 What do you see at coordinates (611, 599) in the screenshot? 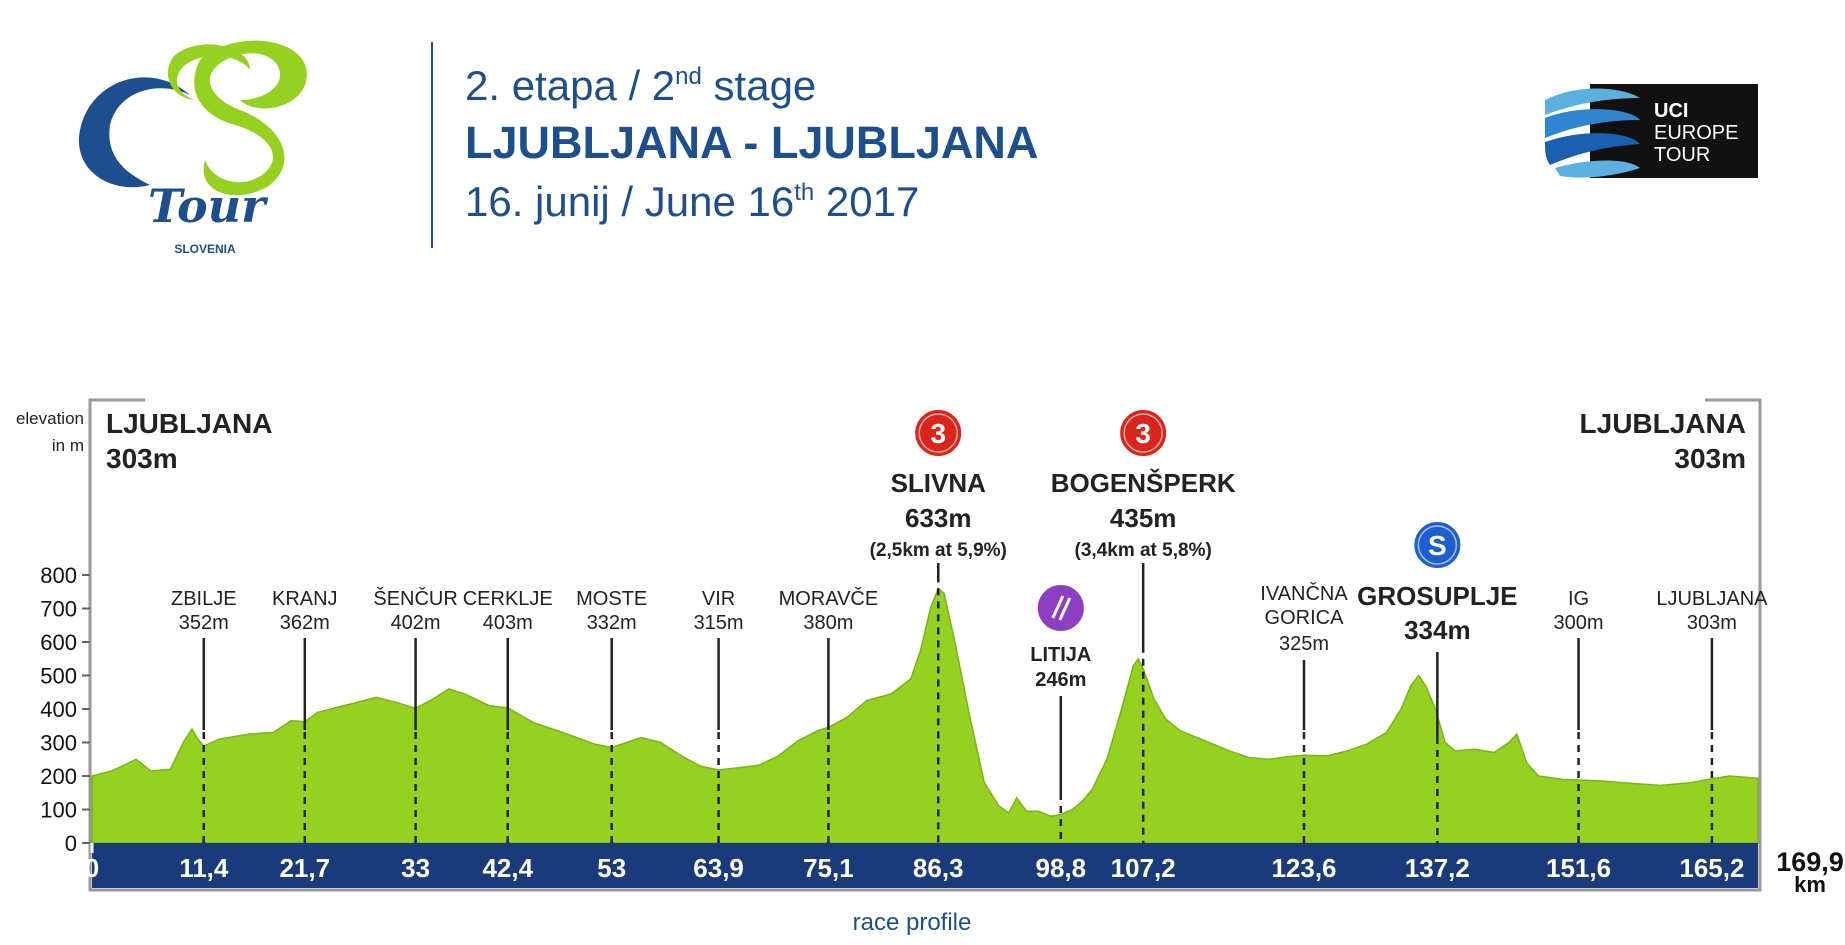
I see `place-name: MOSTE` at bounding box center [611, 599].